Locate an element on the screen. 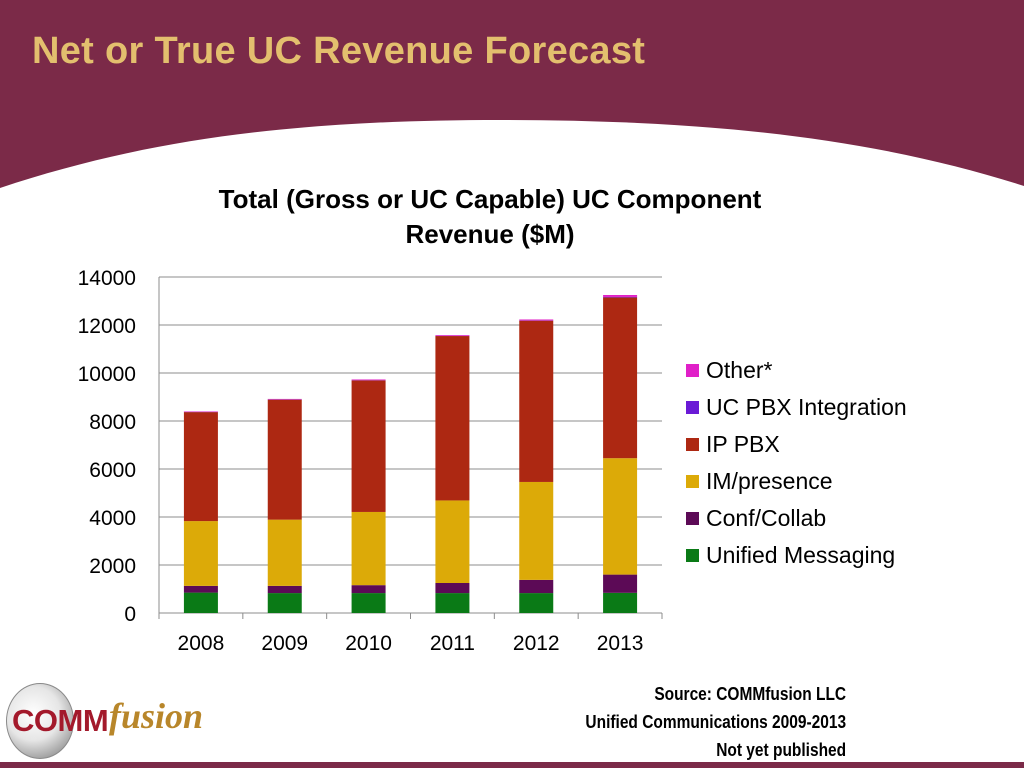  bar-other-2012 is located at coordinates (536, 320).